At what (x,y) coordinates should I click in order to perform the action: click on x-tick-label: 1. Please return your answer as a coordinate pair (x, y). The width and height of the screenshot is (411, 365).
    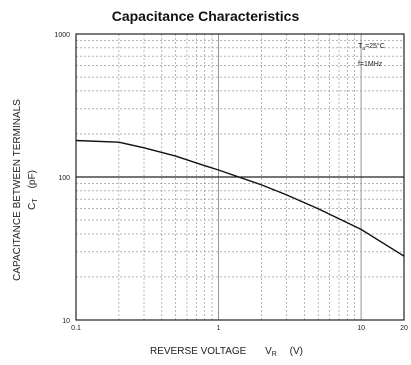
    Looking at the image, I should click on (219, 328).